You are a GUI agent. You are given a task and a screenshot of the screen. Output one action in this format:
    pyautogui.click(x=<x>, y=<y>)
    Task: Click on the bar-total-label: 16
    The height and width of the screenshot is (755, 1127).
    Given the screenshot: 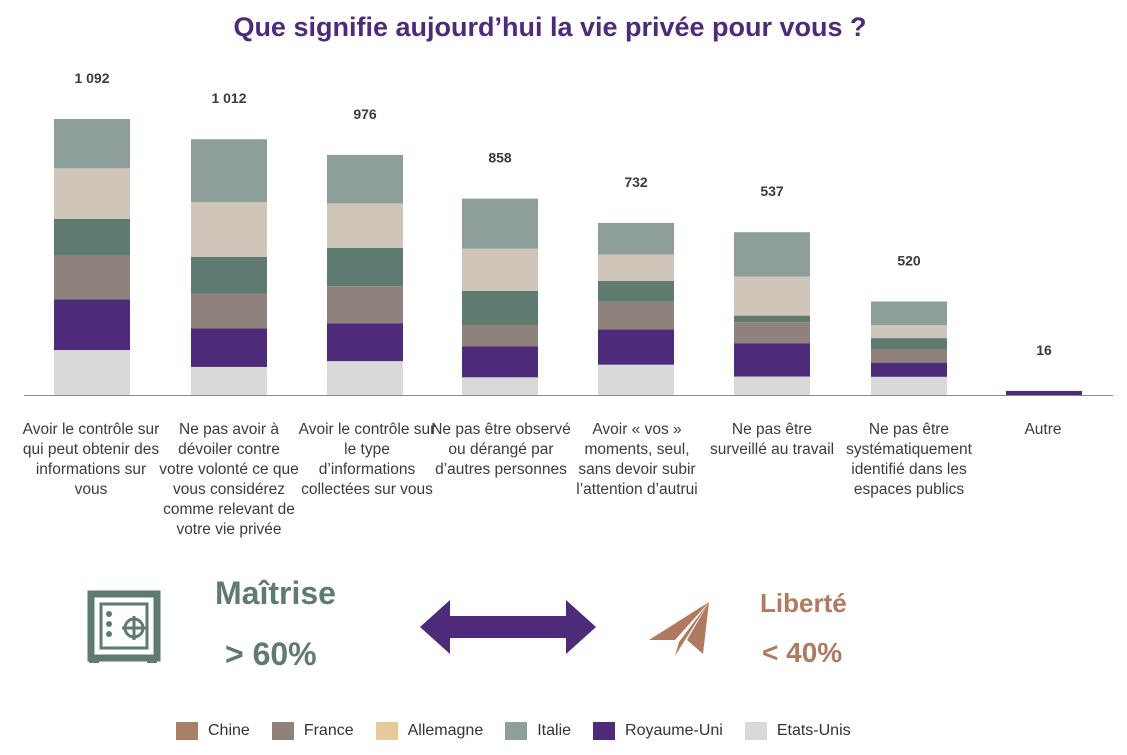 What is the action you would take?
    pyautogui.click(x=1044, y=350)
    